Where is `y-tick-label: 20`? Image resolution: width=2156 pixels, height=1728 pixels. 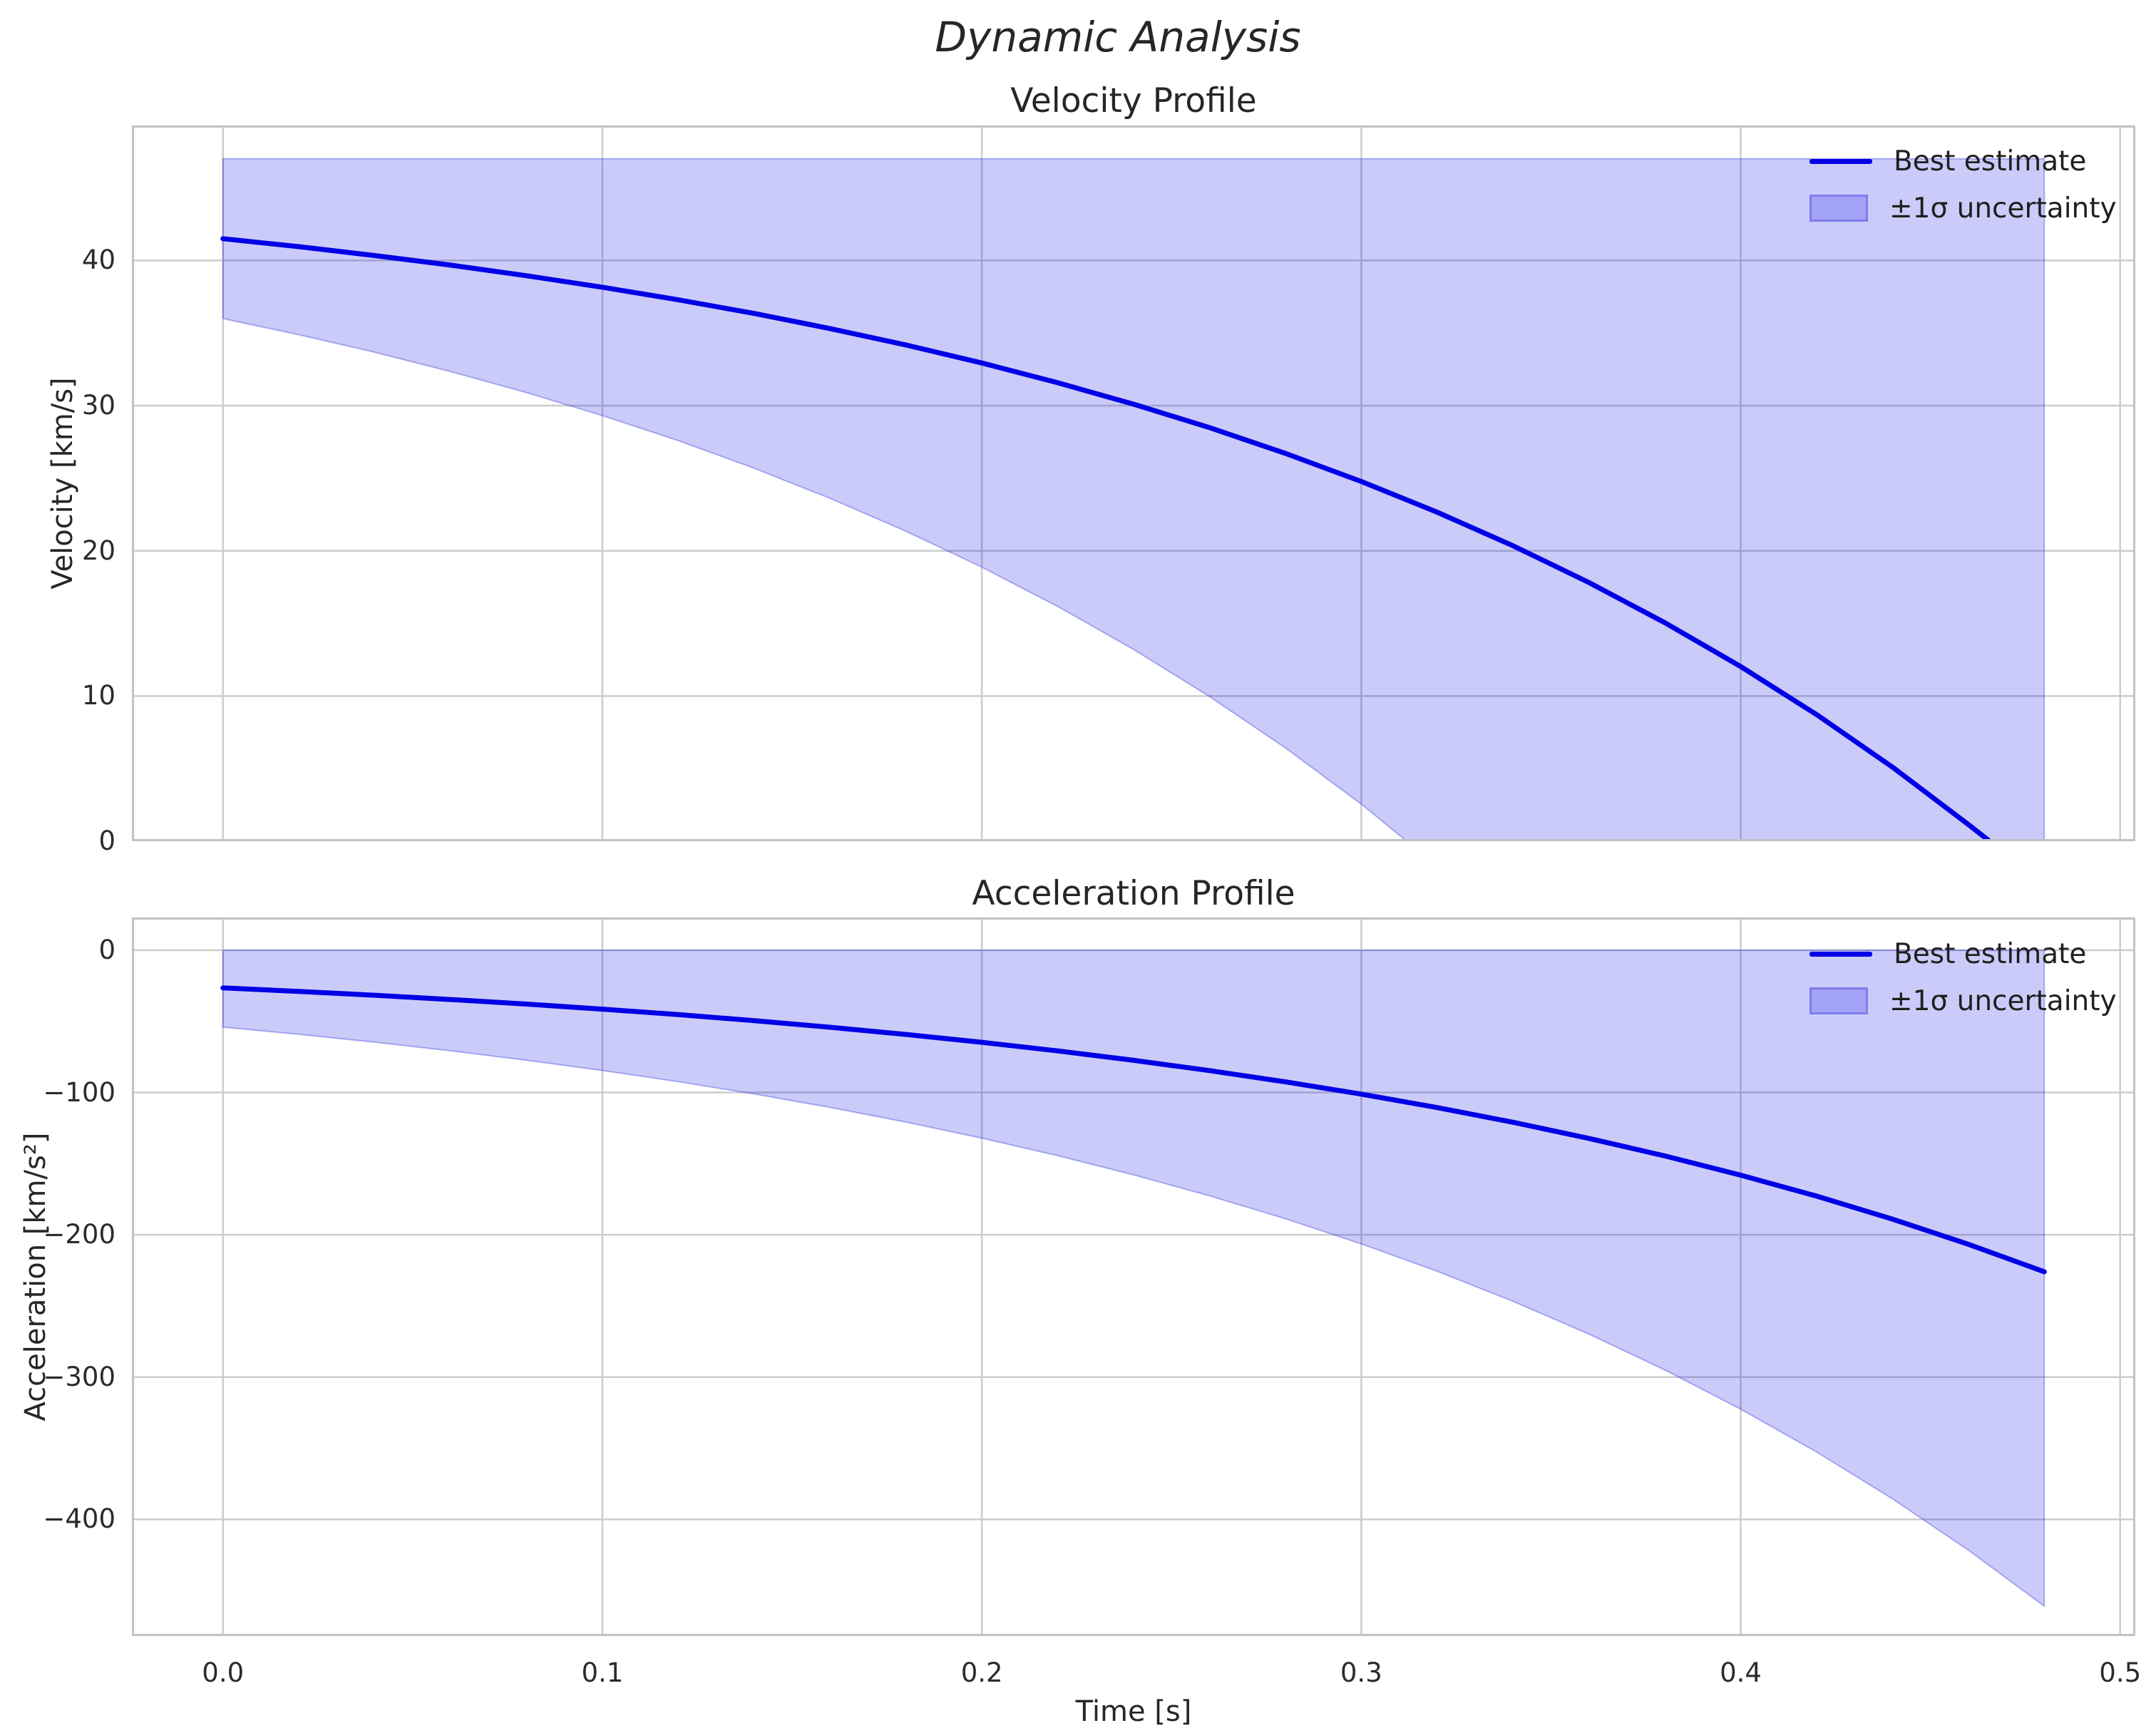 y-tick-label: 20 is located at coordinates (98, 550).